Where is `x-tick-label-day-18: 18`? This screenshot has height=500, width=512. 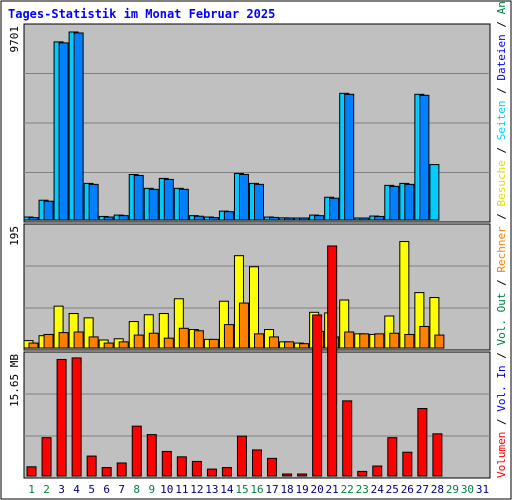 x-tick-label-day-18: 18 is located at coordinates (286, 489).